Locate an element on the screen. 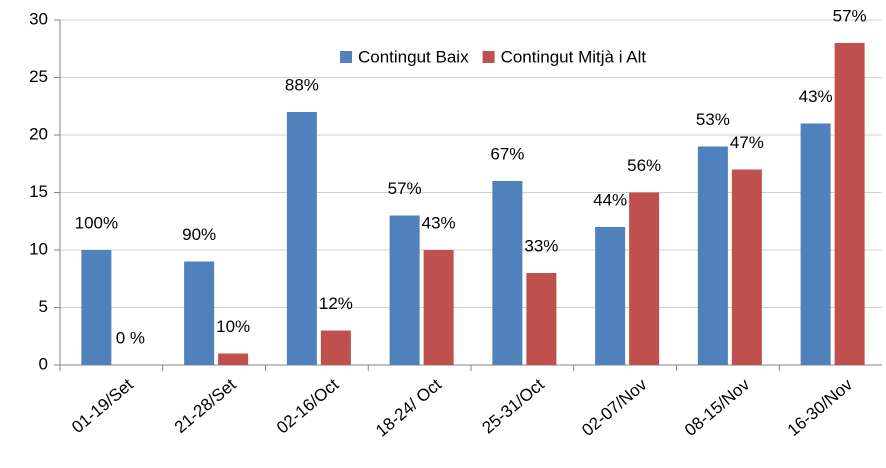 The image size is (886, 468). legend-label: Contingut Mitjà i Alt is located at coordinates (574, 56).